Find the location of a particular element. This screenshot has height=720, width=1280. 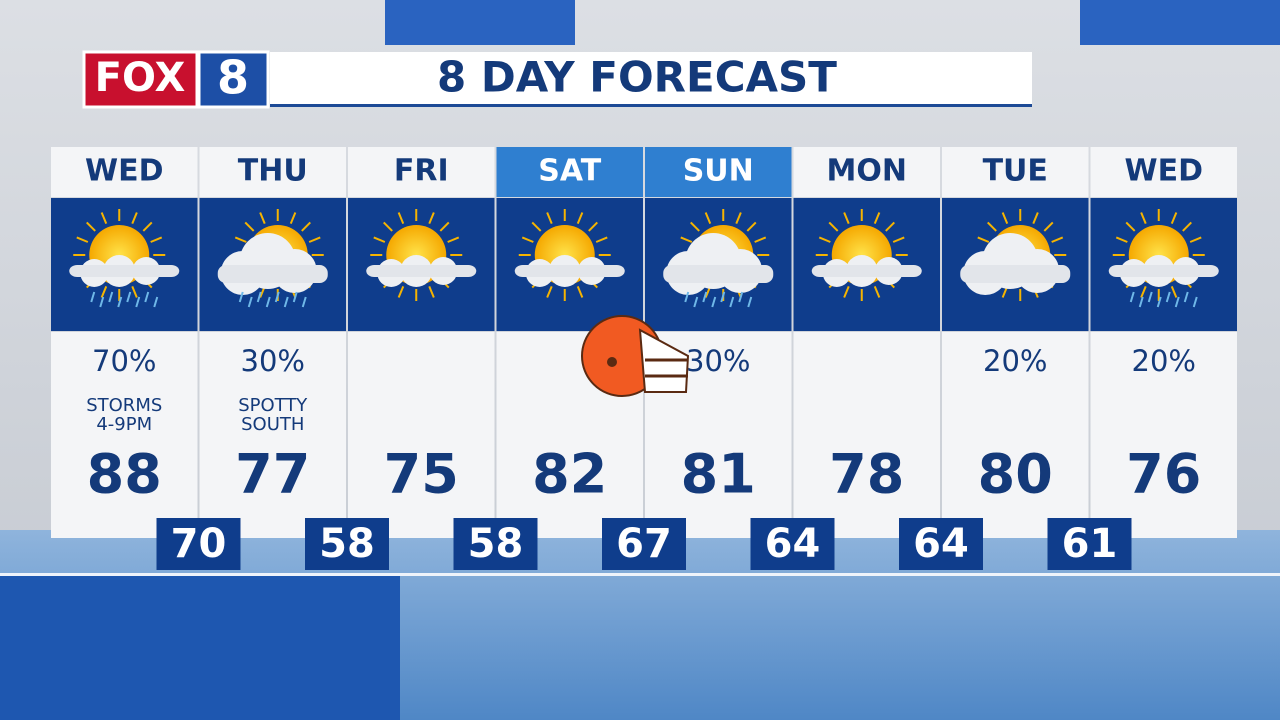

precip: 30% is located at coordinates (273, 361).